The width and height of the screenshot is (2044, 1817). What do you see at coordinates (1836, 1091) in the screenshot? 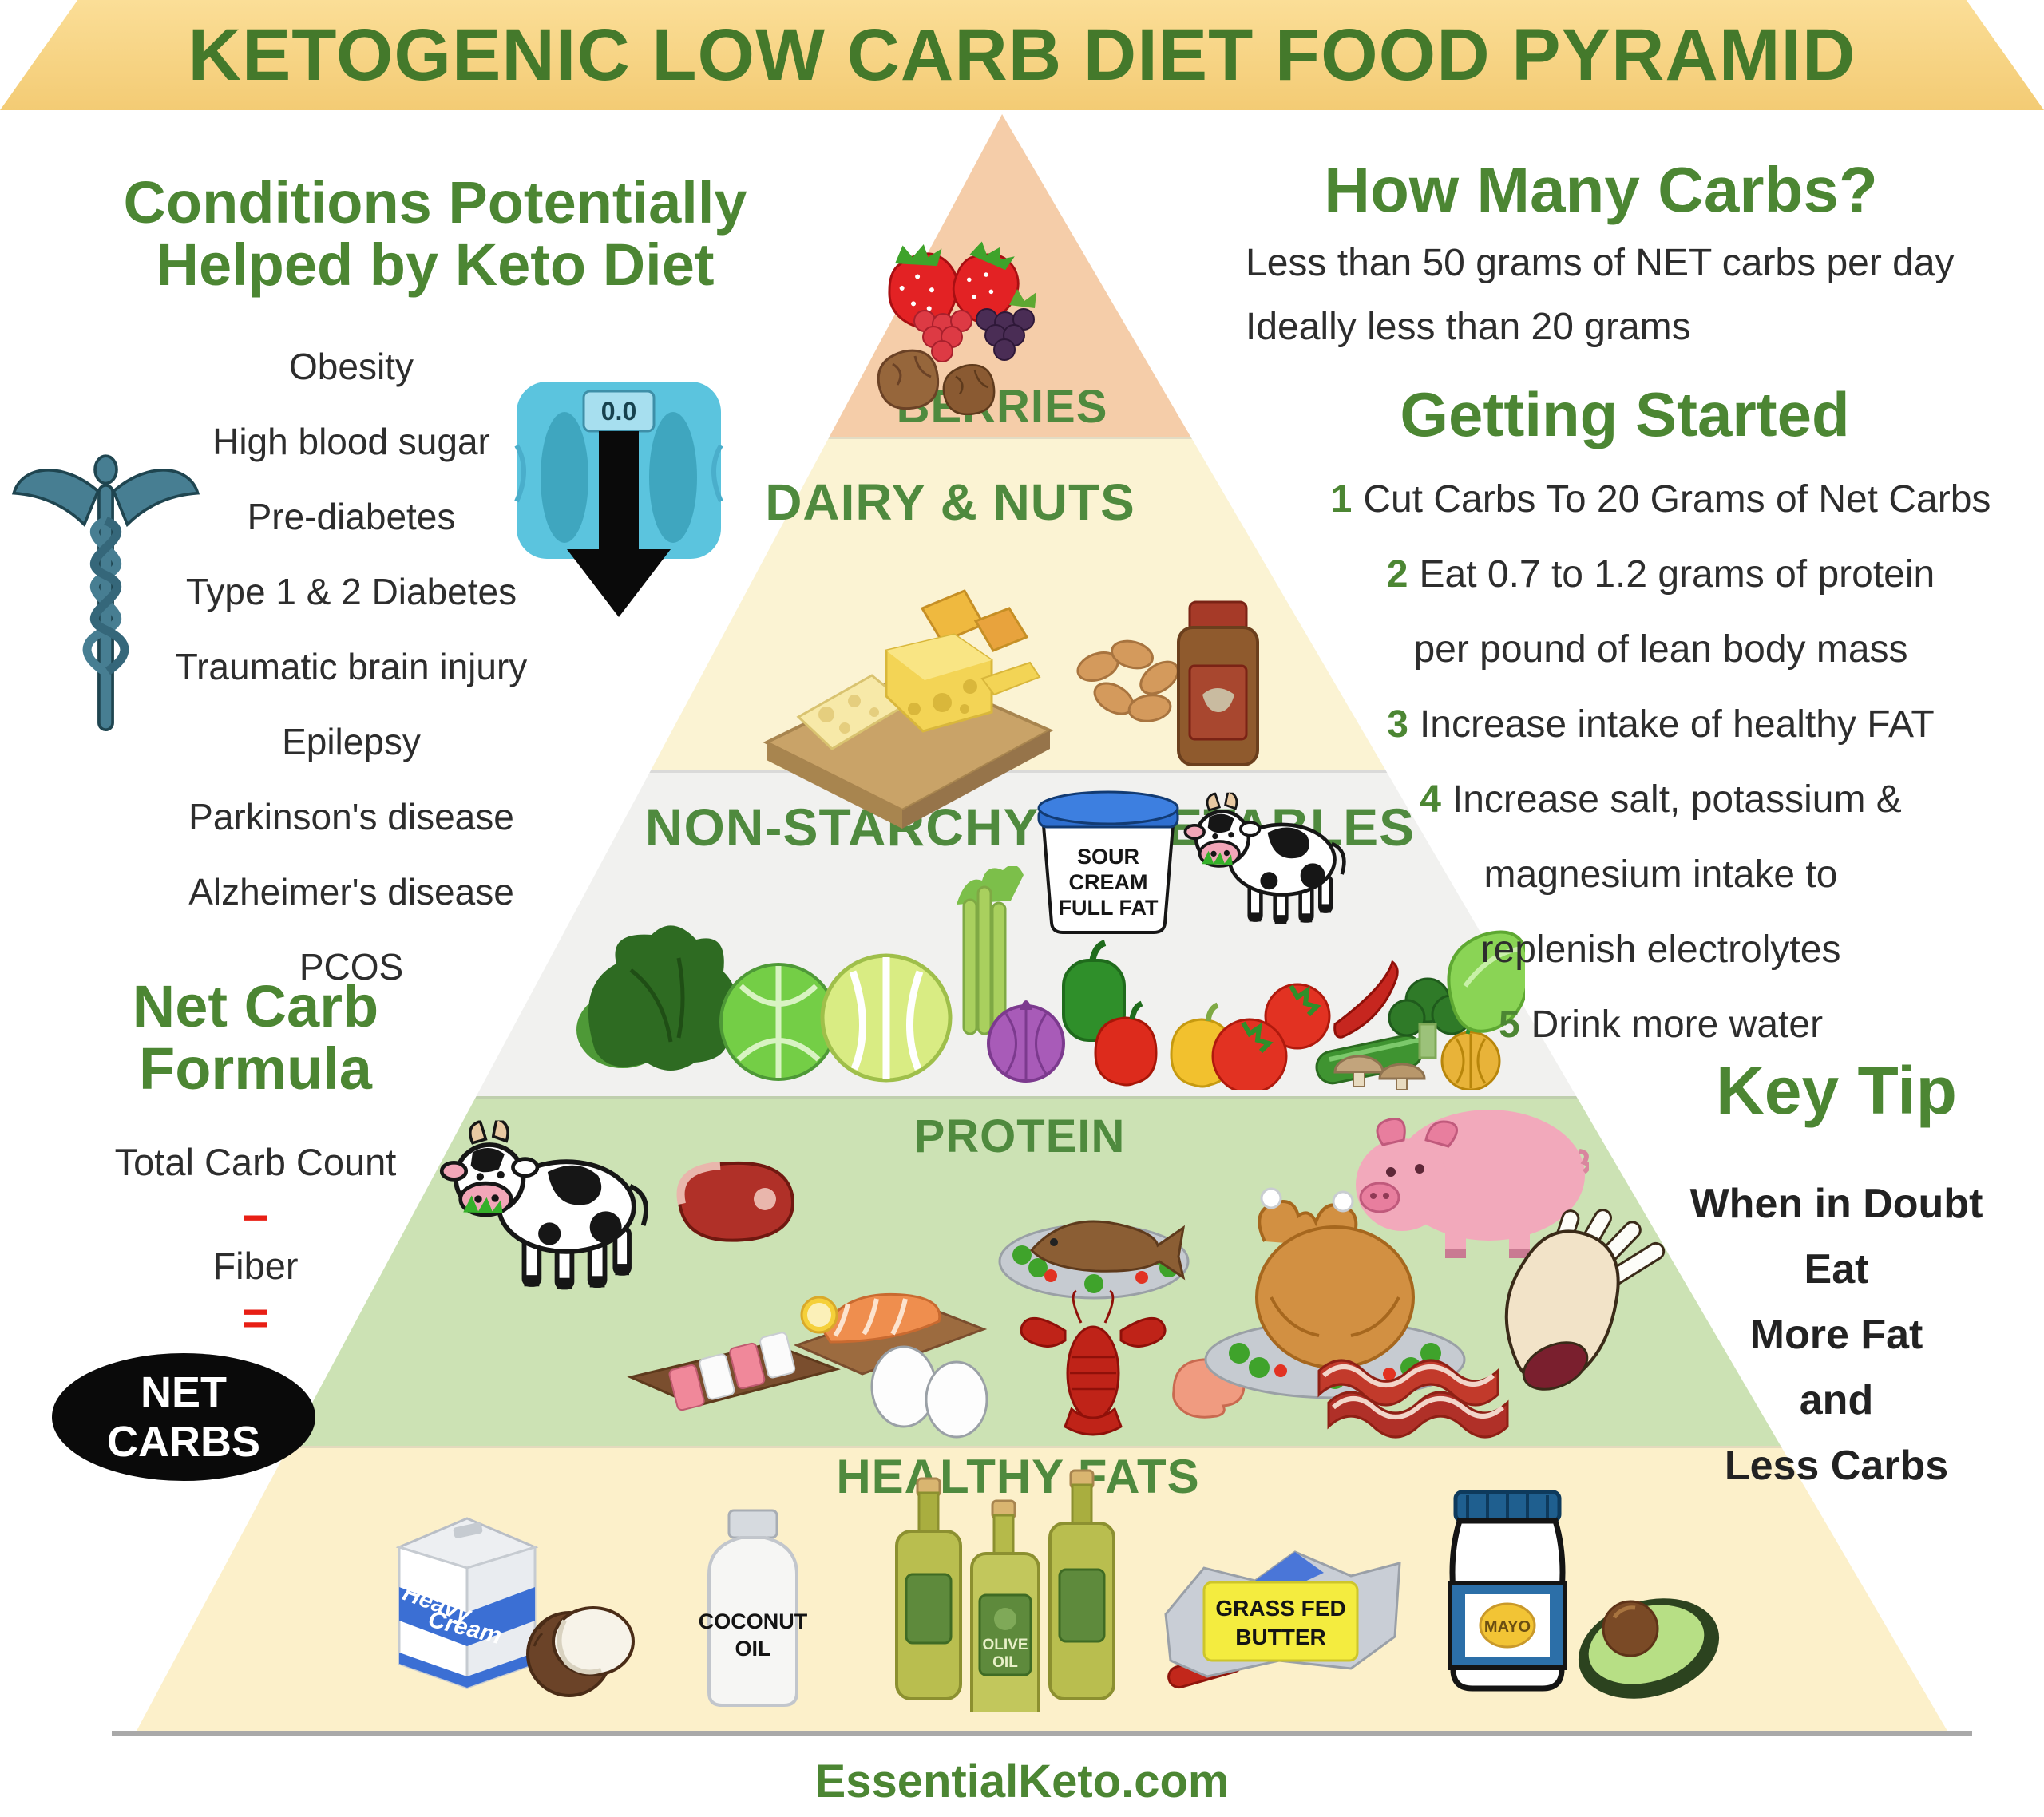
I see `key-tip-heading: Key Tip` at bounding box center [1836, 1091].